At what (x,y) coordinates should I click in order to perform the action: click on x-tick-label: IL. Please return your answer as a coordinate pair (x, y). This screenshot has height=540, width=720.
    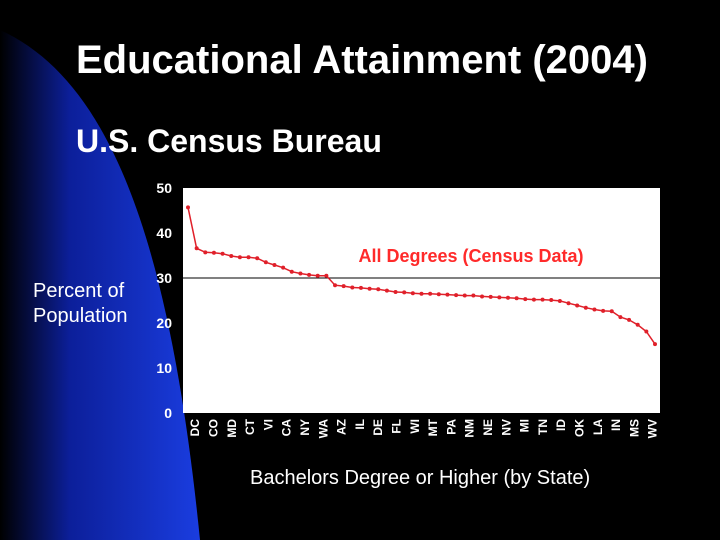
    Looking at the image, I should click on (360, 424).